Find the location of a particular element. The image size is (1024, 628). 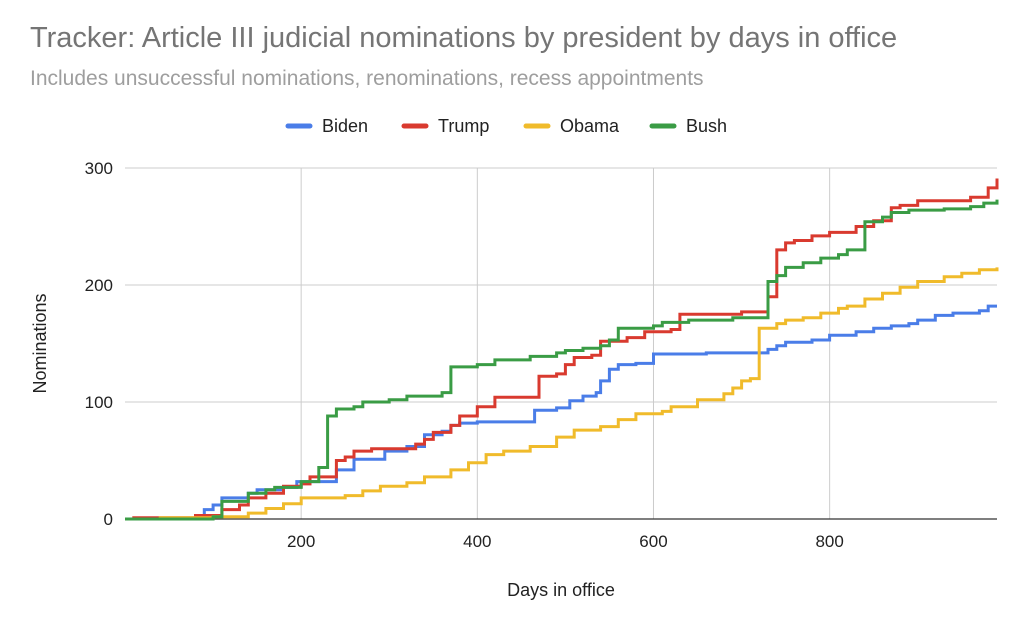

legend-label-trump: Trump is located at coordinates (463, 126).